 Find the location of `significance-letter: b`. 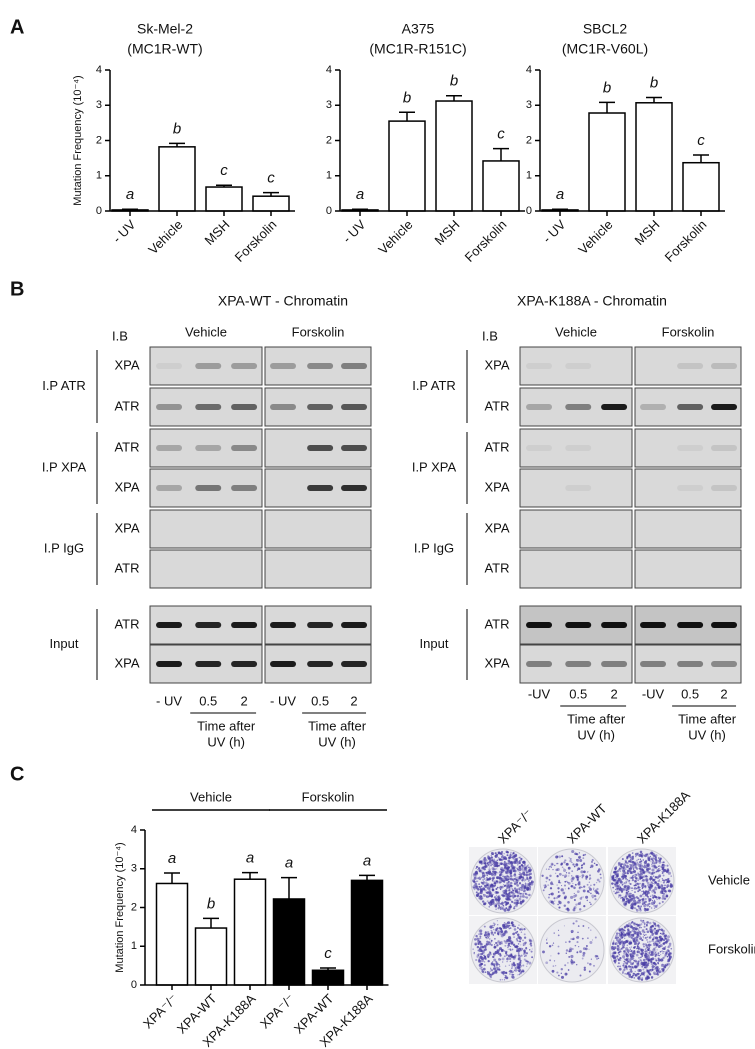

significance-letter: b is located at coordinates (211, 903).